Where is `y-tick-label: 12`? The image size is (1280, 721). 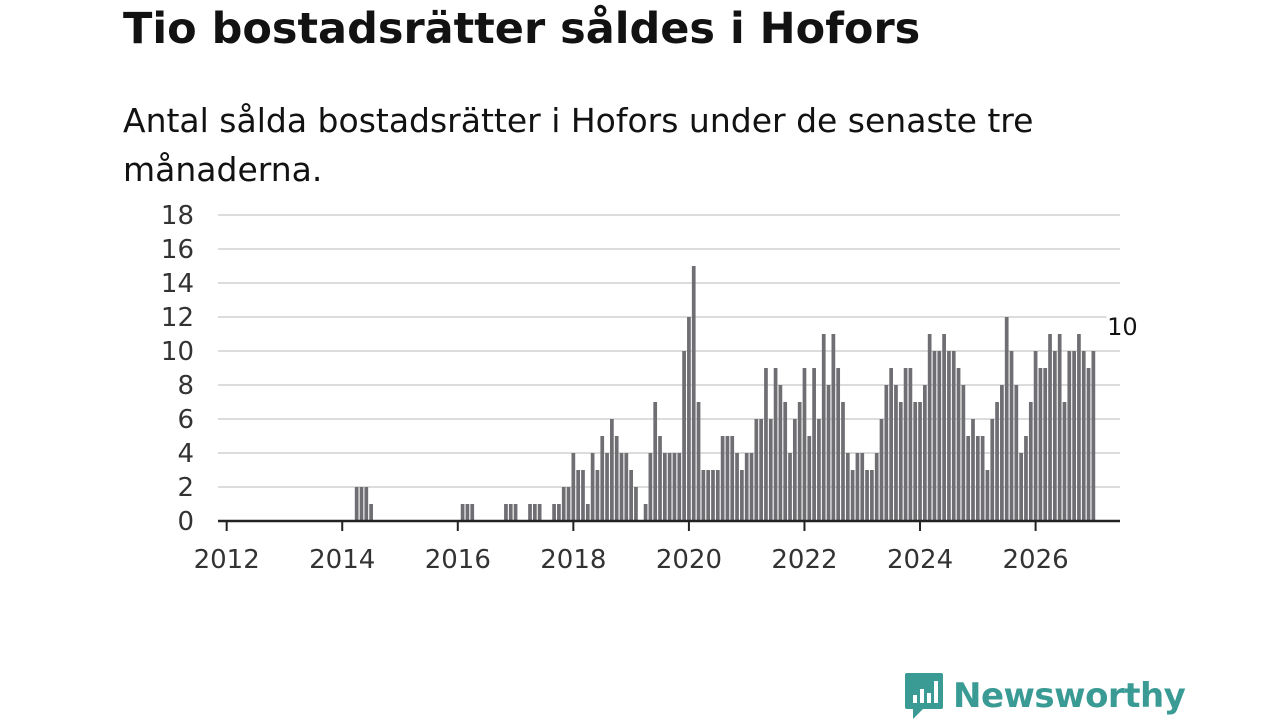 y-tick-label: 12 is located at coordinates (177, 318).